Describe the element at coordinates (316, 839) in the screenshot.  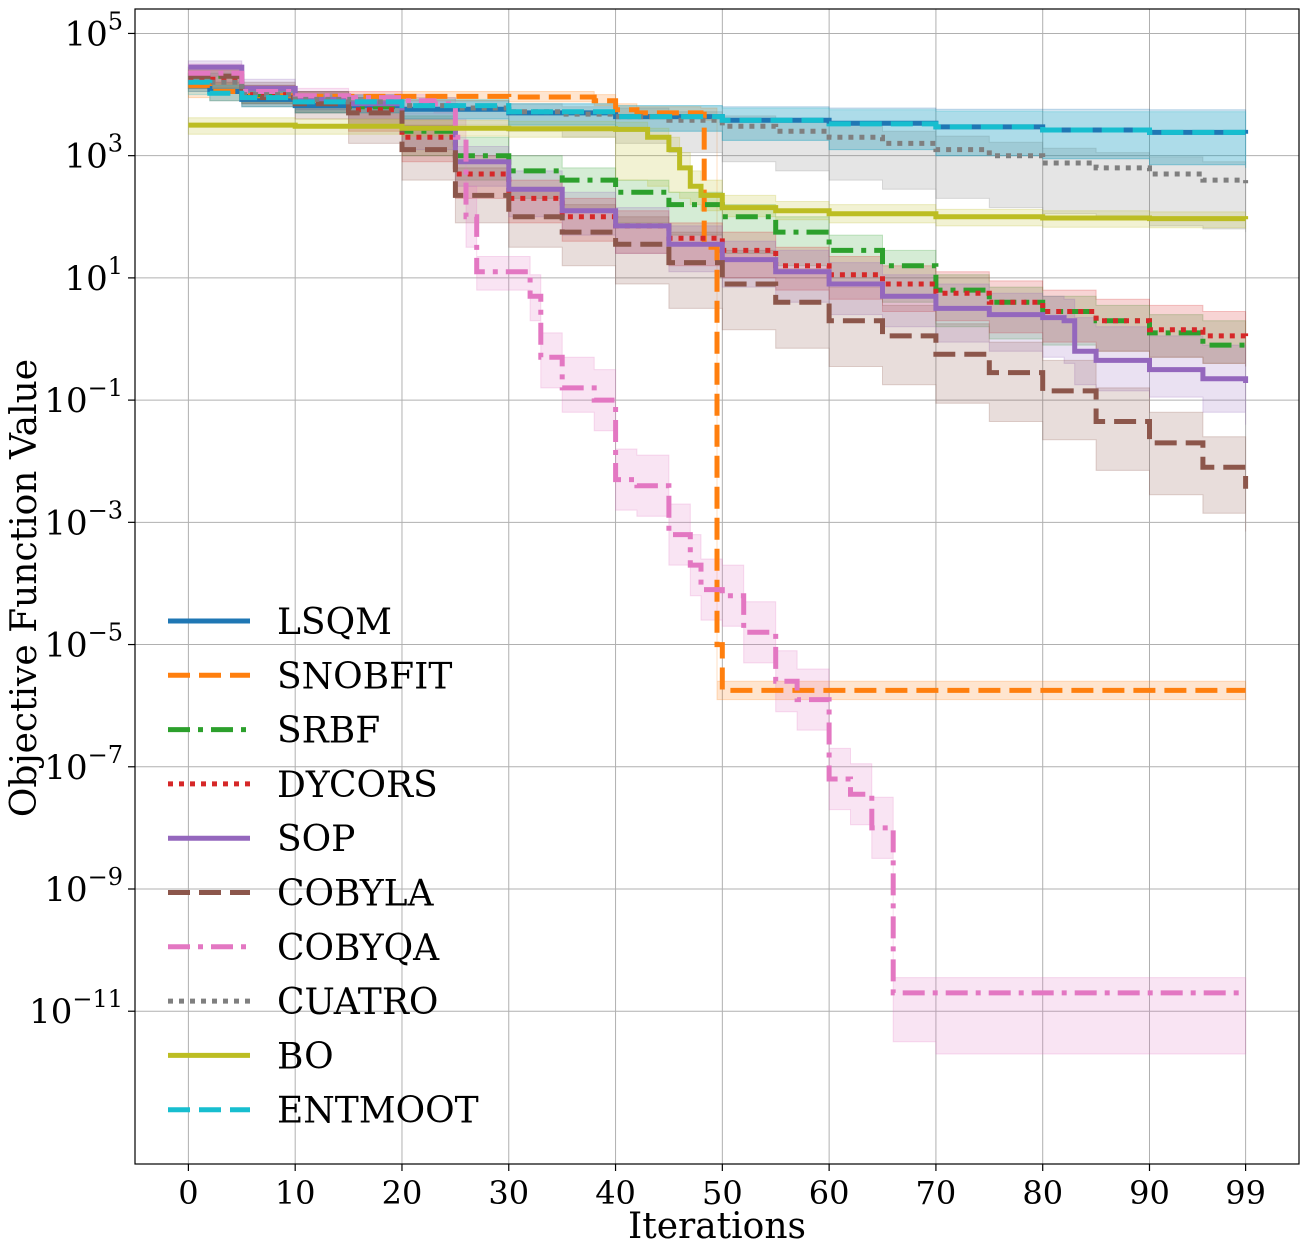
I see `legend-label-sop: SOP` at that location.